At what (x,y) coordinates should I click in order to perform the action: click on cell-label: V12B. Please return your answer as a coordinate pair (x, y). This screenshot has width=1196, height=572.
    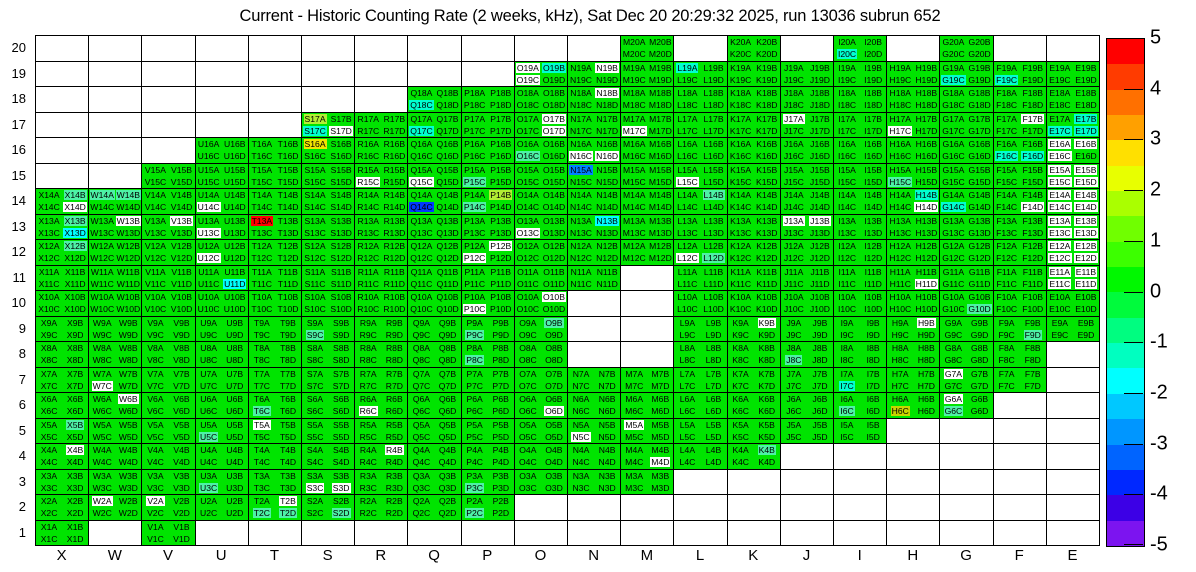
    Looking at the image, I should click on (182, 246).